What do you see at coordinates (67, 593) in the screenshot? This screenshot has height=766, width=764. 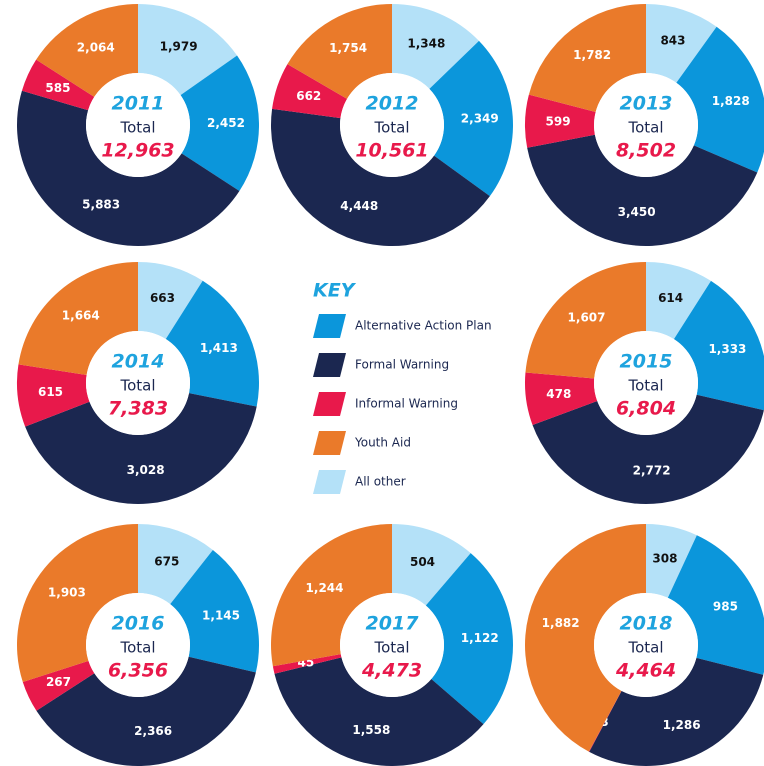 I see `slice-label: 1,903` at bounding box center [67, 593].